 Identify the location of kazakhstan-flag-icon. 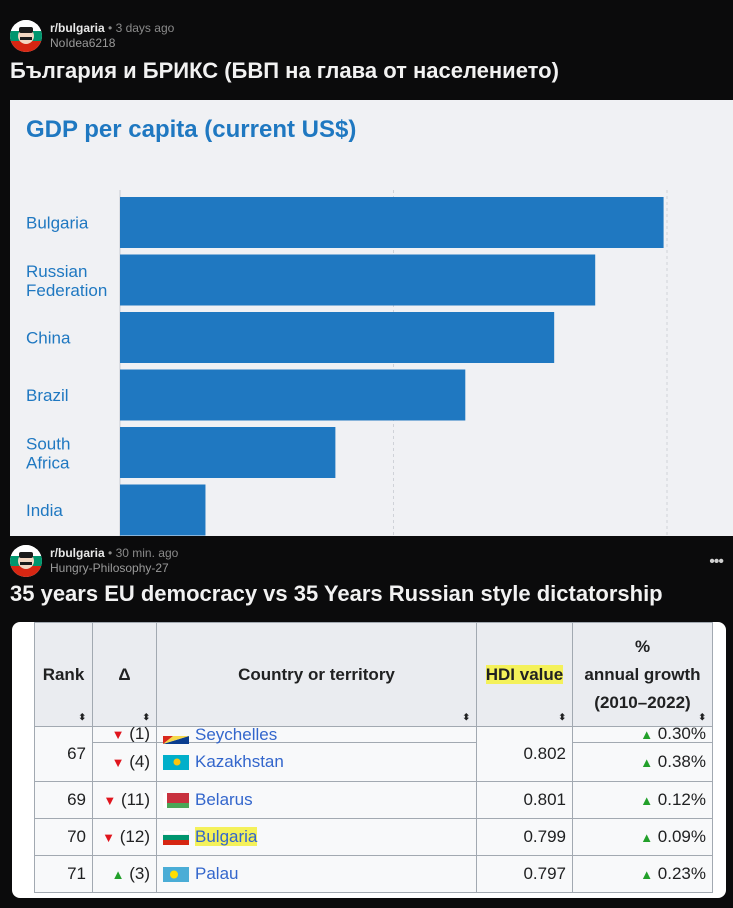
(176, 763).